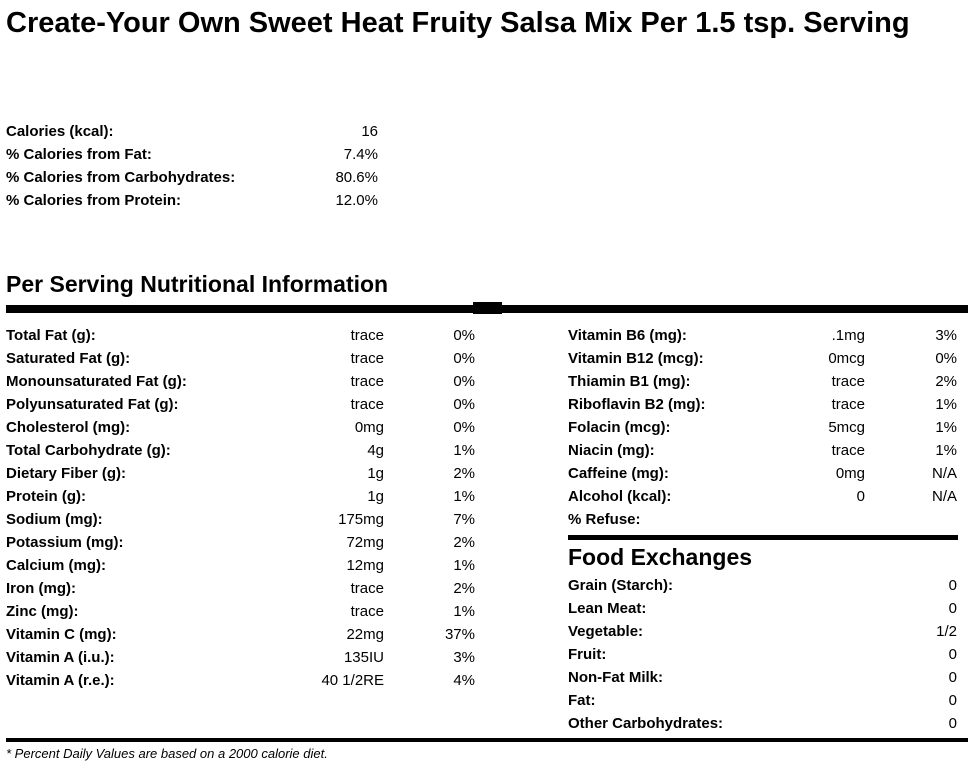 Image resolution: width=974 pixels, height=766 pixels. What do you see at coordinates (241, 450) in the screenshot?
I see `nutrient-row: Total Carbohydrate (g): 4g 1%` at bounding box center [241, 450].